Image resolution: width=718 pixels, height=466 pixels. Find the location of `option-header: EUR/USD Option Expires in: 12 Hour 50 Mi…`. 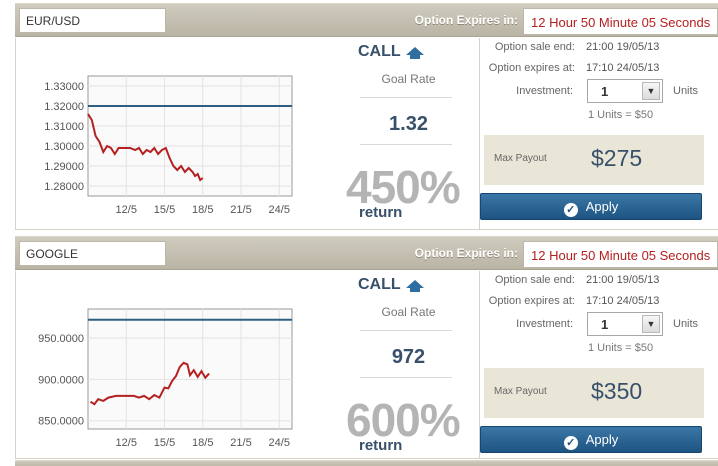

option-header: EUR/USD Option Expires in: 12 Hour 50 Mi… is located at coordinates (366, 20).